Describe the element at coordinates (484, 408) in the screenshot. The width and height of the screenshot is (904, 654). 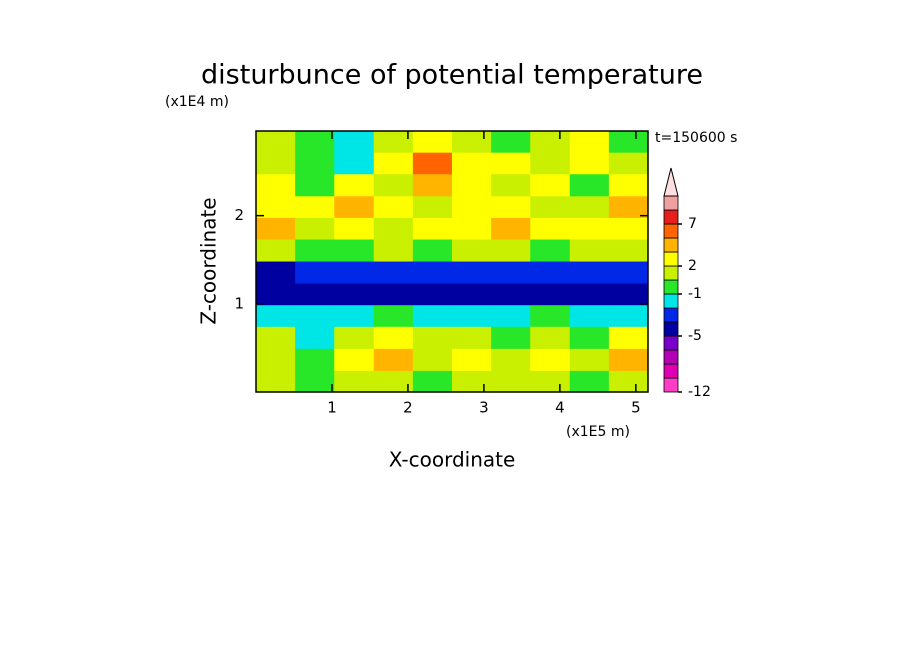
I see `x-tick-label: 3` at that location.